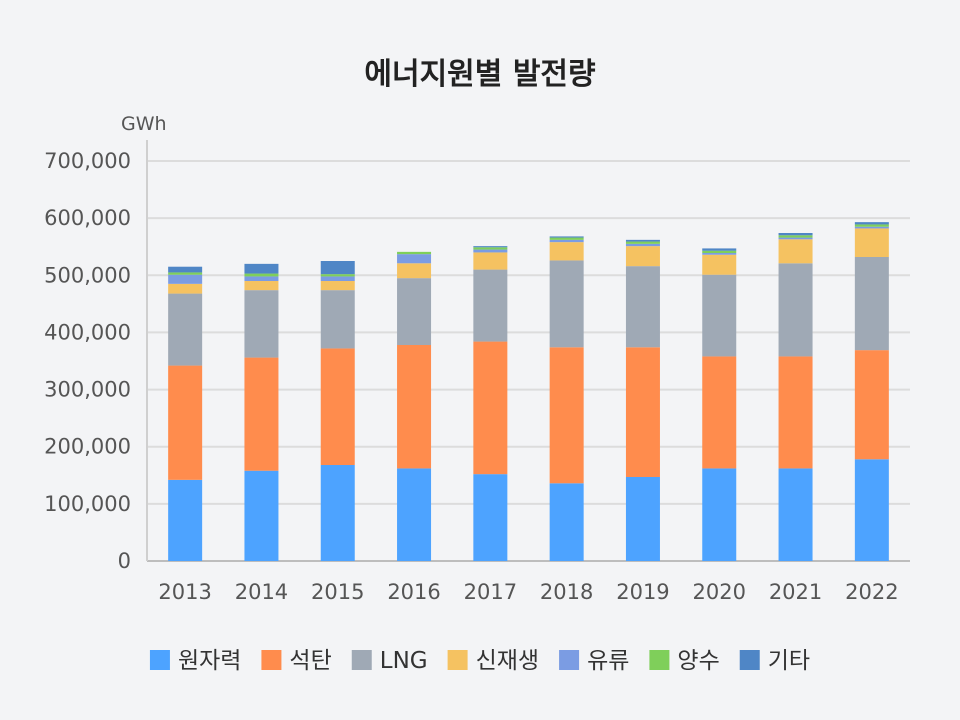  What do you see at coordinates (337, 592) in the screenshot?
I see `x-tick-label: 2015` at bounding box center [337, 592].